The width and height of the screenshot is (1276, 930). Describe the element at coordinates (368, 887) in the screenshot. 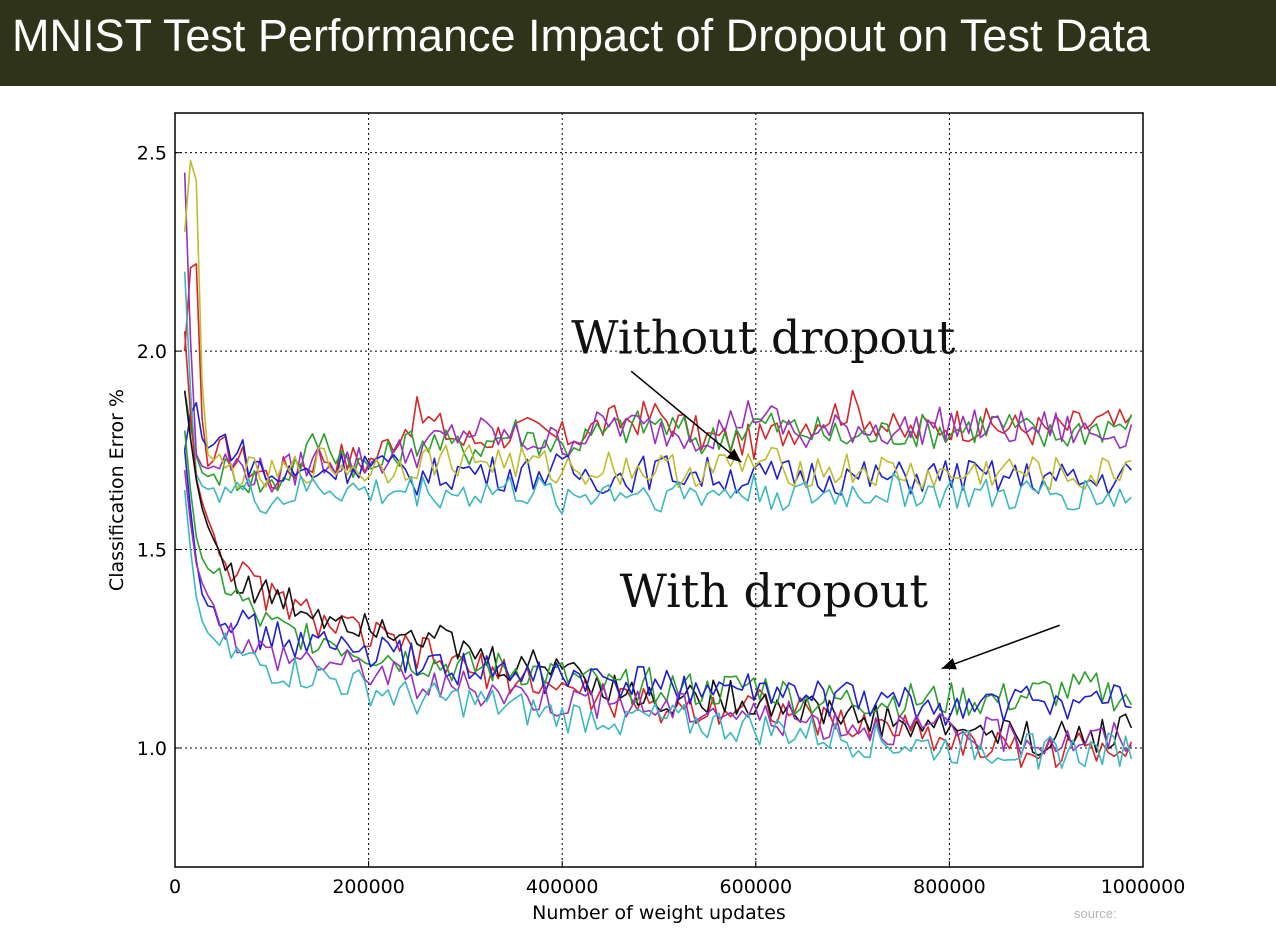

I see `x-tick-label: 200000` at that location.